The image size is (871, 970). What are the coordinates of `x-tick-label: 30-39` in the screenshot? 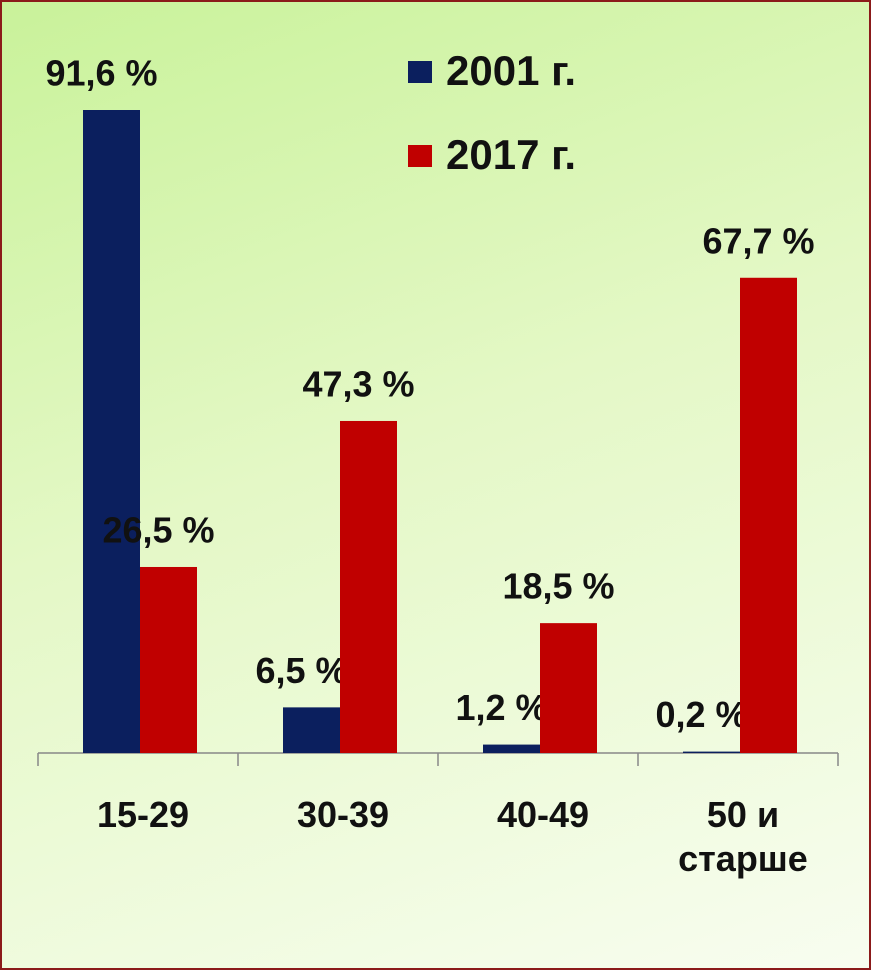 It's located at (343, 814).